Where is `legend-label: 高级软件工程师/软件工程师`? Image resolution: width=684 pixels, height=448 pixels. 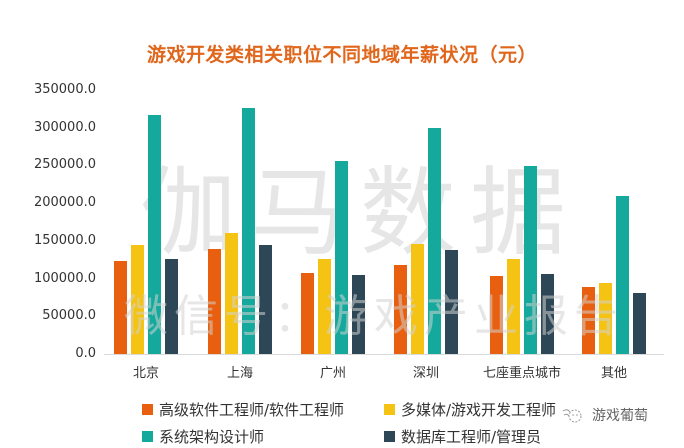
legend-label: 高级软件工程师/软件工程师 is located at coordinates (252, 410).